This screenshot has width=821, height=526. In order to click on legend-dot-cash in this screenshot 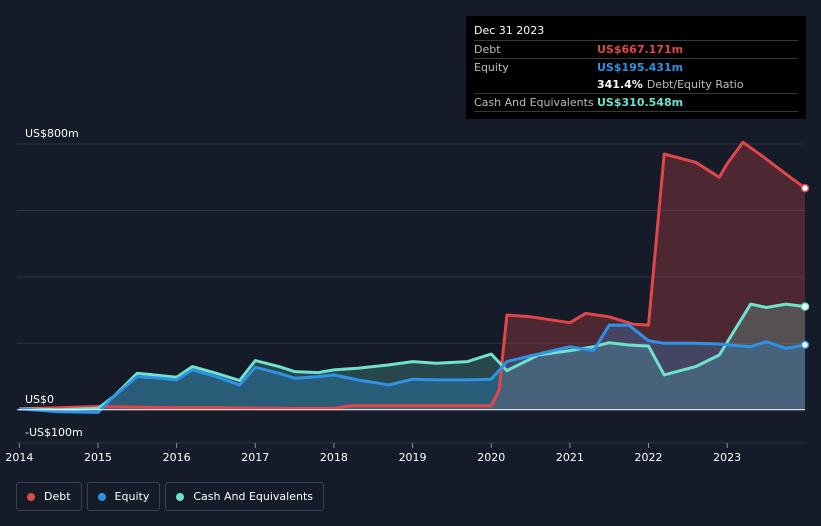, I will do `click(180, 496)`.